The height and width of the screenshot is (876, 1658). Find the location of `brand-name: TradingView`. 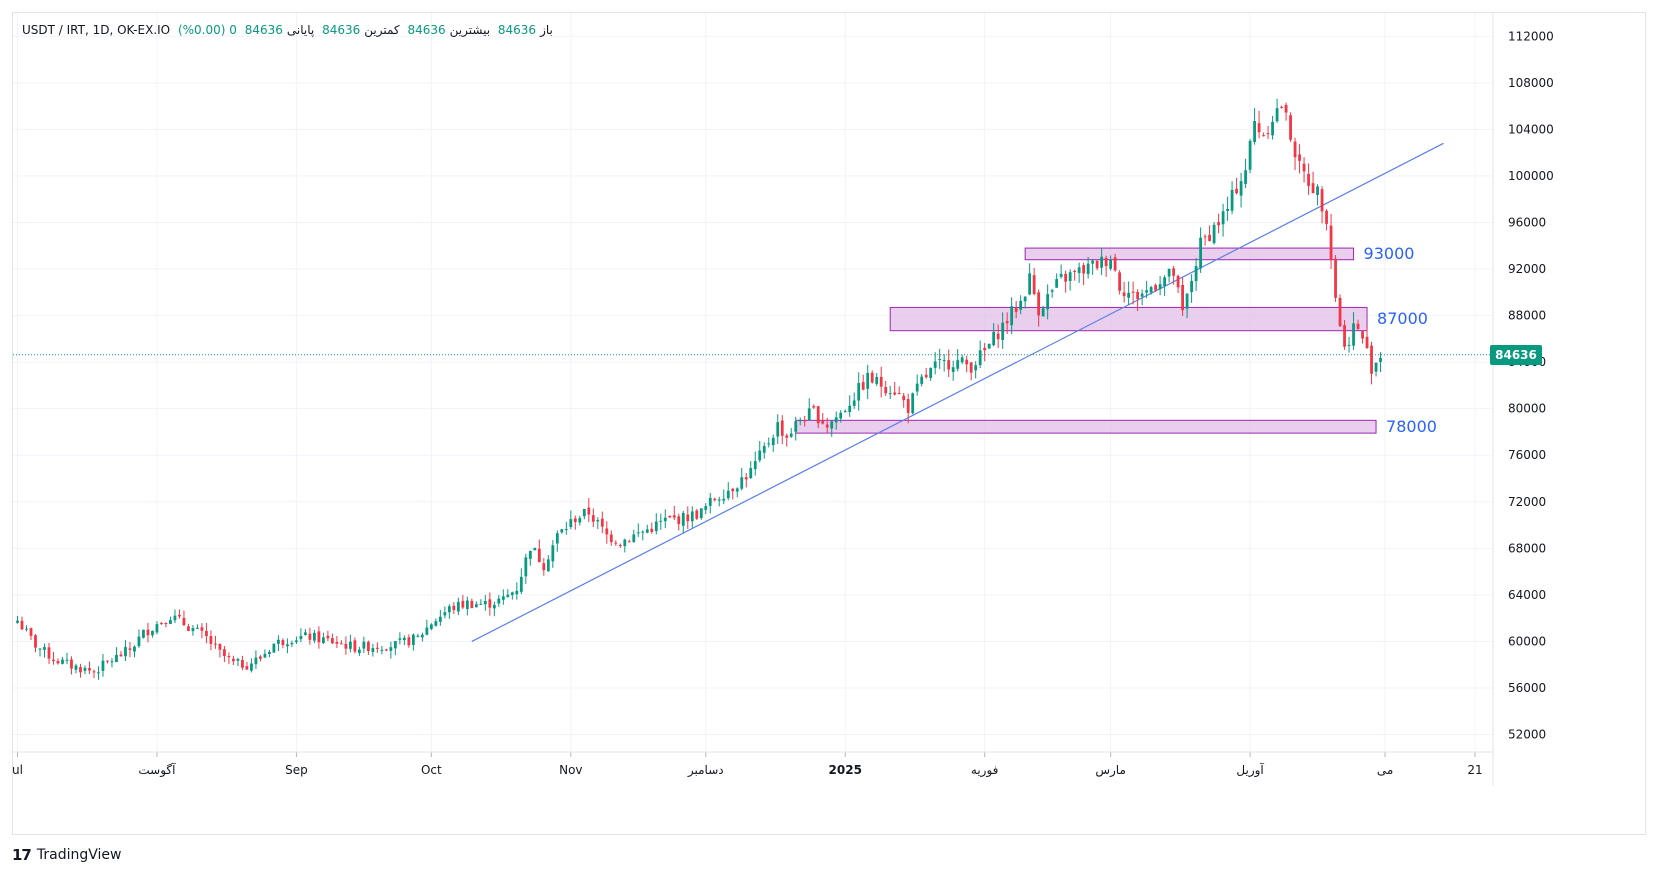

brand-name: TradingView is located at coordinates (79, 855).